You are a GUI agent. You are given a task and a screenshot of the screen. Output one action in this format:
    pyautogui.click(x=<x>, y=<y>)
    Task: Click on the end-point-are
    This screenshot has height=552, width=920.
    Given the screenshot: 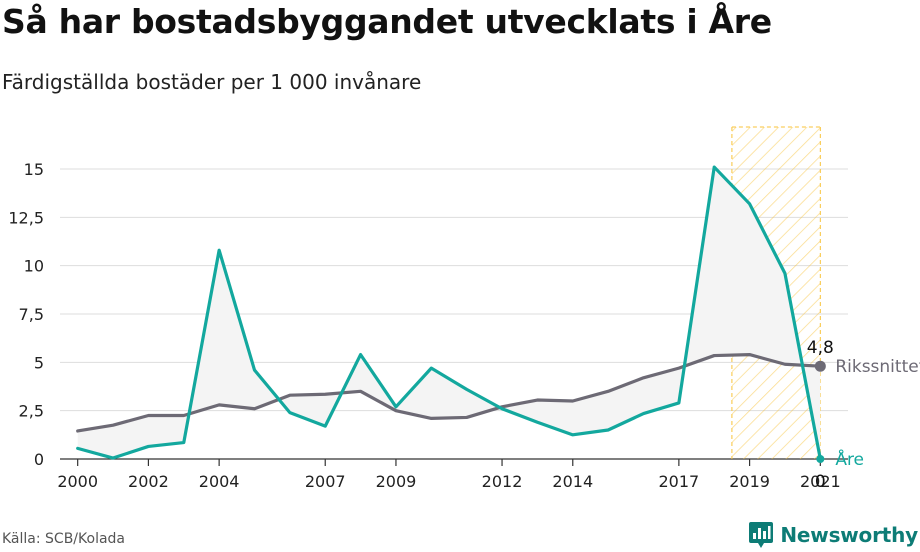 What is the action you would take?
    pyautogui.click(x=820, y=459)
    